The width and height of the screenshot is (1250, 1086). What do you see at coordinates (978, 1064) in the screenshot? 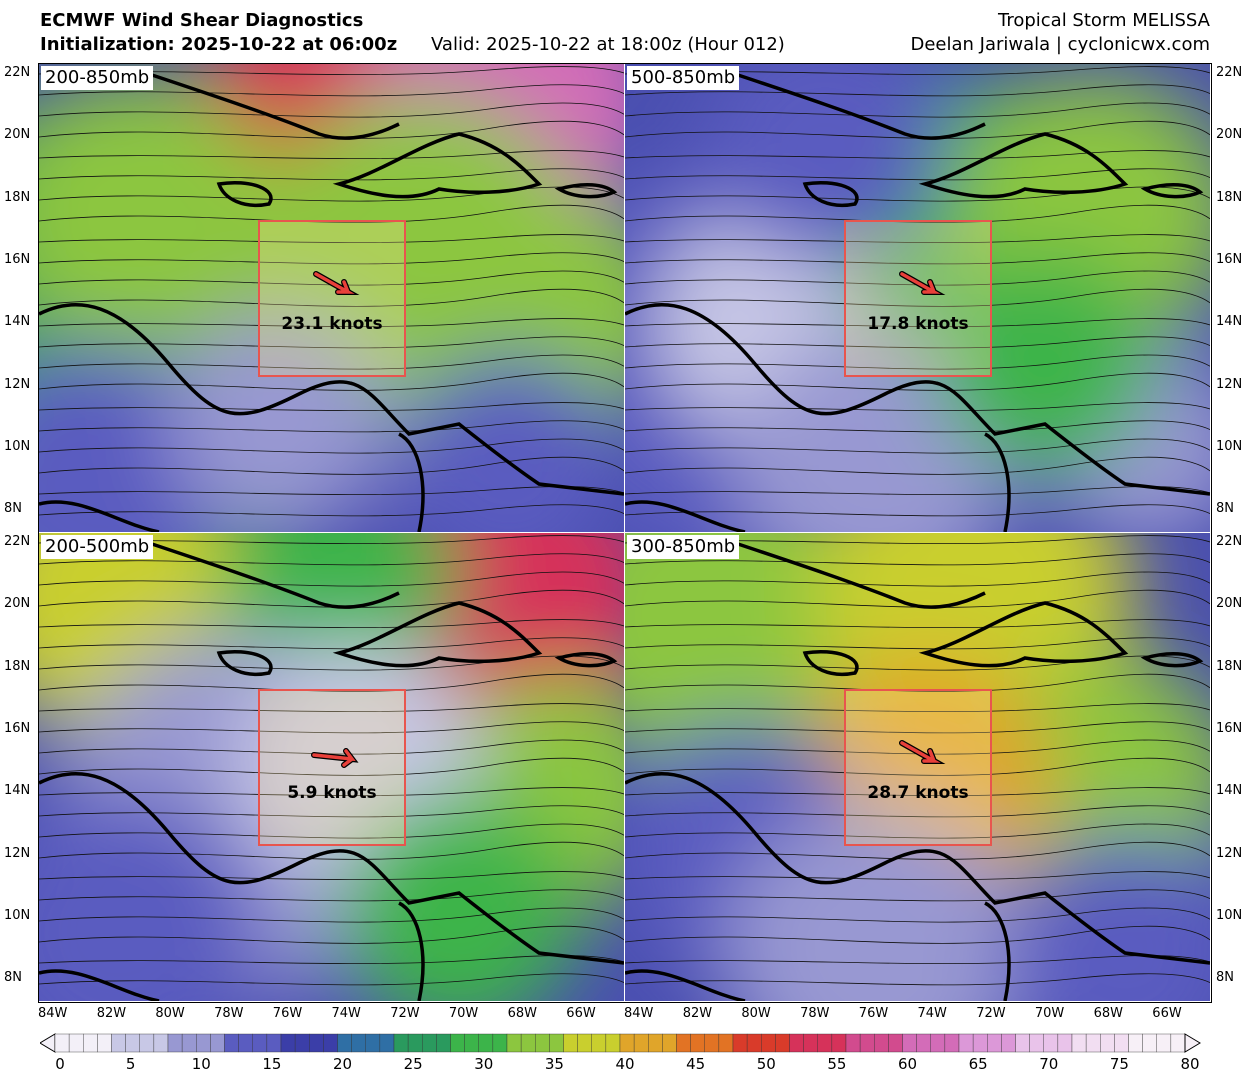
I see `colorbar-tick-label: 65` at bounding box center [978, 1064].